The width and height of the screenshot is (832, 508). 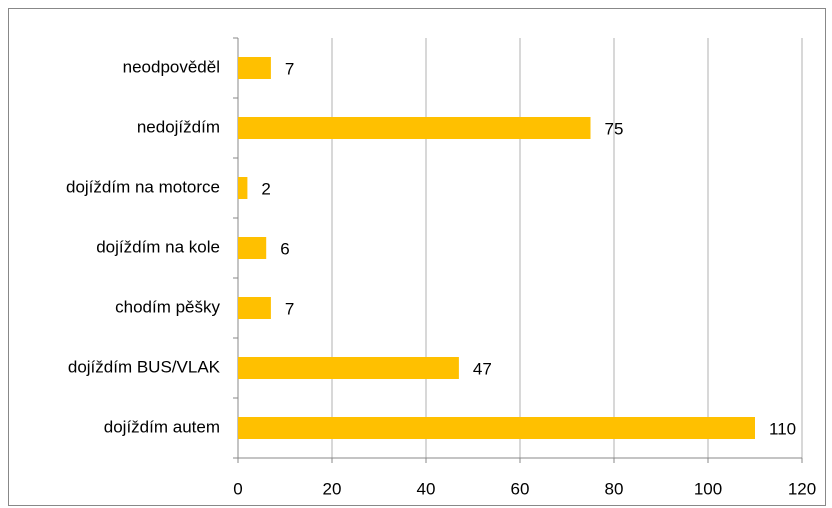 I want to click on x-tick-label: 80, so click(x=614, y=488).